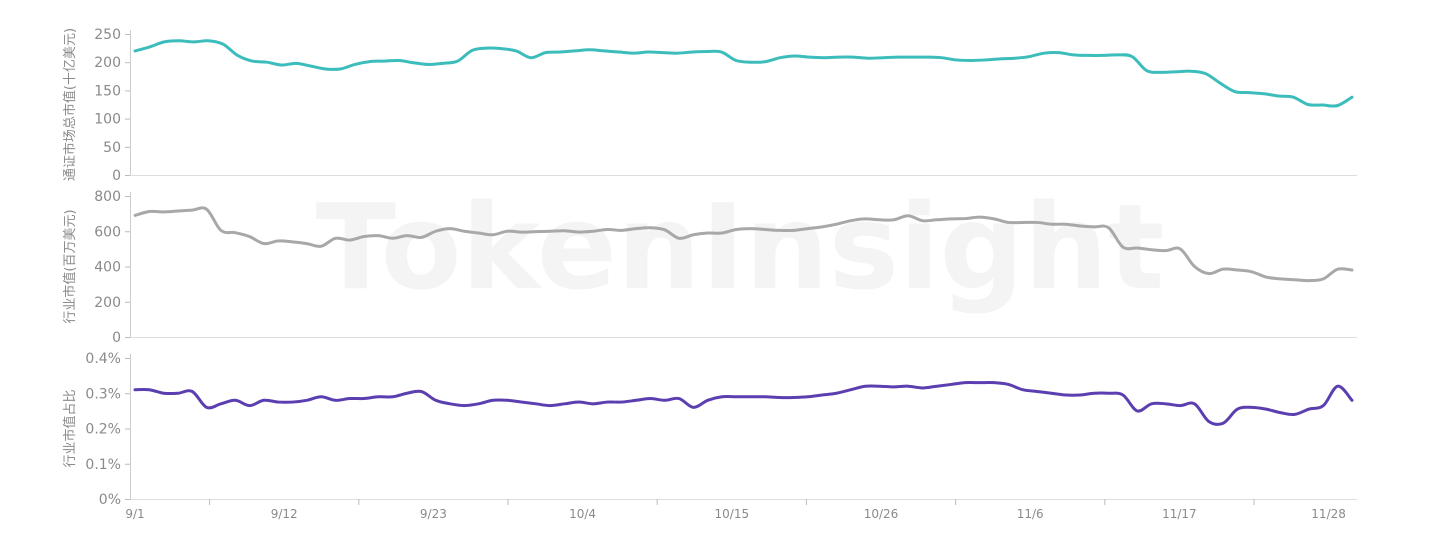 This screenshot has height=554, width=1455. Describe the element at coordinates (284, 514) in the screenshot. I see `x-tick-label: 9/12` at that location.